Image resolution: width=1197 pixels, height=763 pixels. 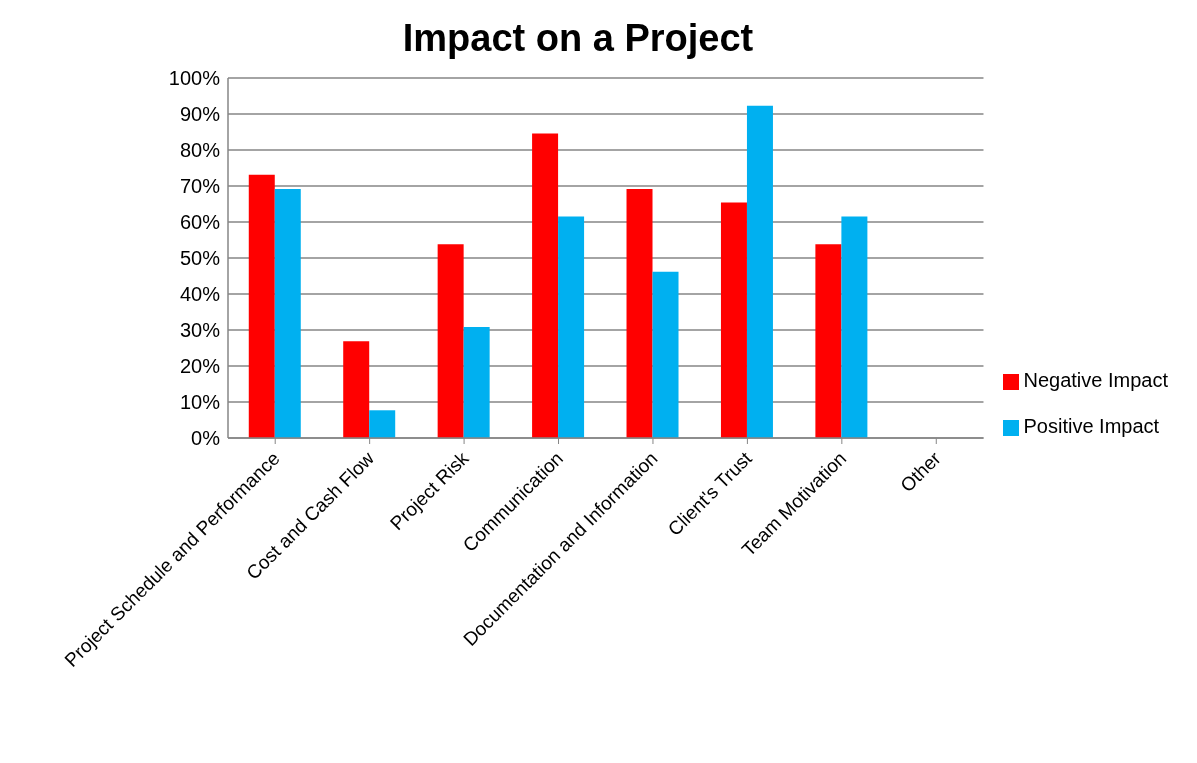 I want to click on legend-label: Negative Impact, so click(x=1095, y=380).